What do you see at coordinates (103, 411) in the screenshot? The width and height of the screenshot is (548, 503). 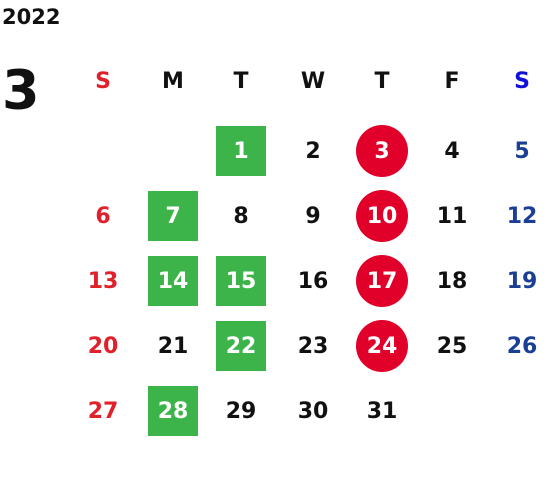 I see `day-number: 27` at bounding box center [103, 411].